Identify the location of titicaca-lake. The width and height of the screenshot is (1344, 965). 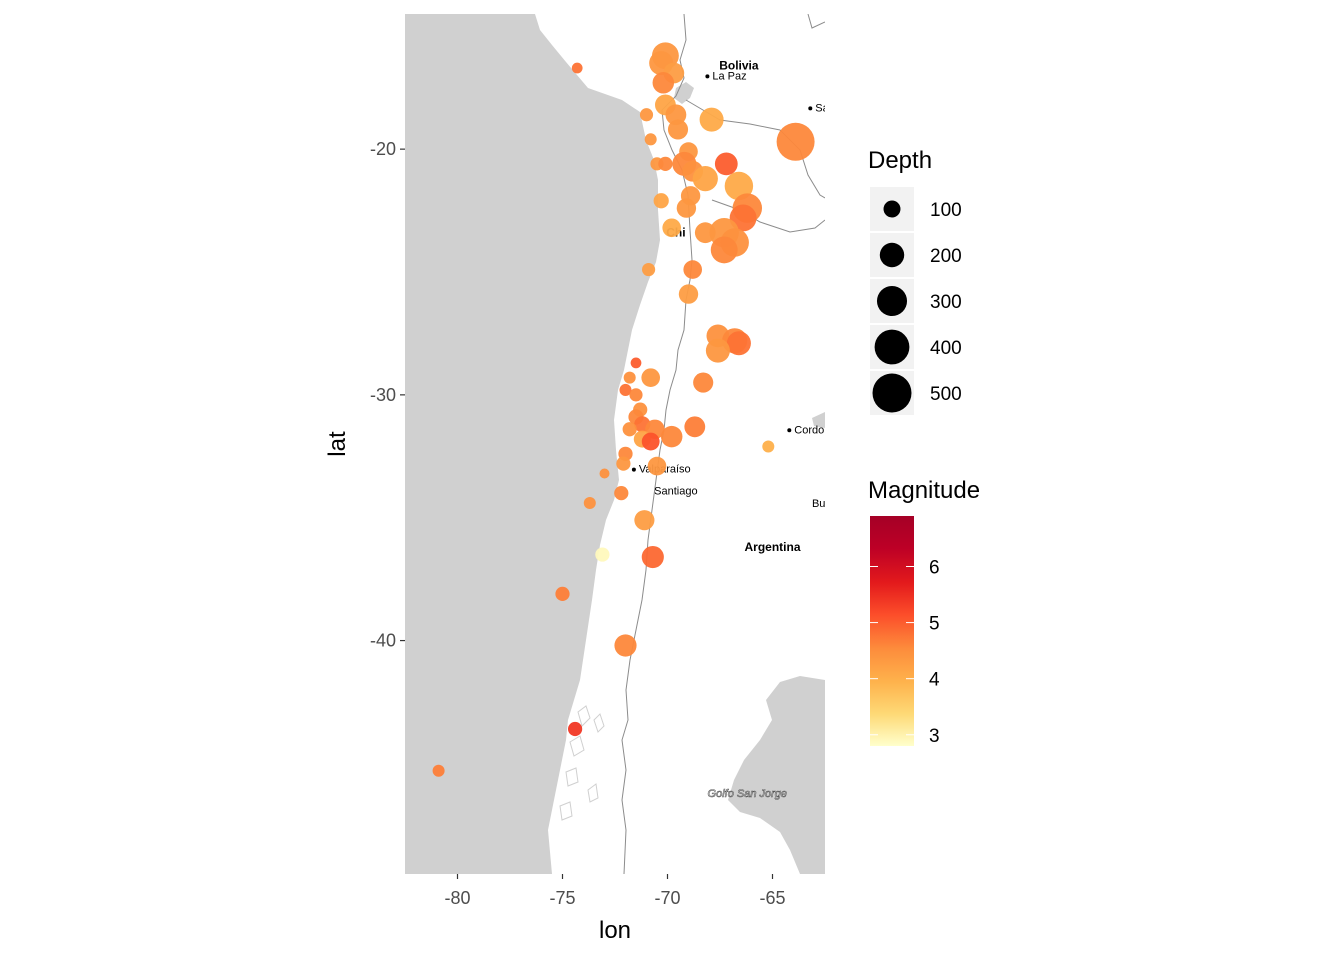
(684, 93).